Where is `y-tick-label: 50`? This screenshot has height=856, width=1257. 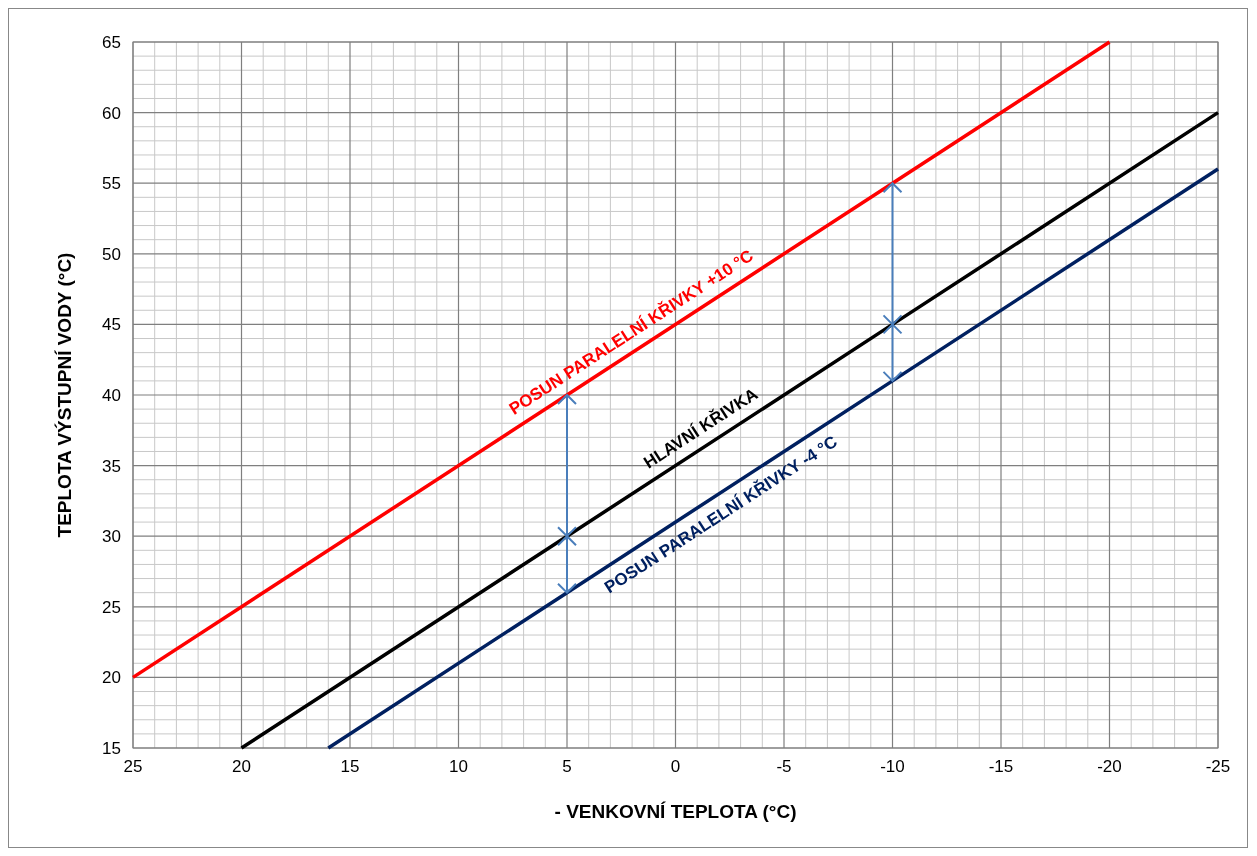
y-tick-label: 50 is located at coordinates (111, 254).